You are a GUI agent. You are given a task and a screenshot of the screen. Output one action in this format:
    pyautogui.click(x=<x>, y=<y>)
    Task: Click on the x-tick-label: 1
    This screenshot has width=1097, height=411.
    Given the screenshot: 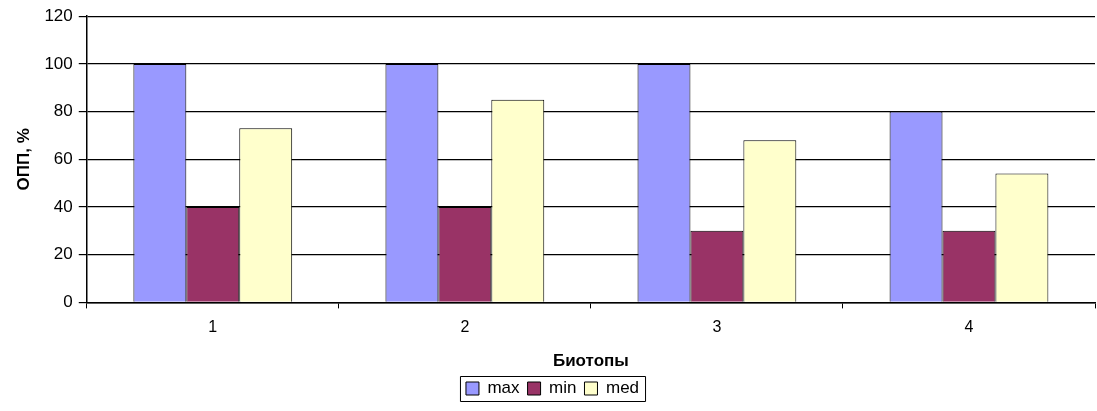 What is the action you would take?
    pyautogui.click(x=213, y=327)
    